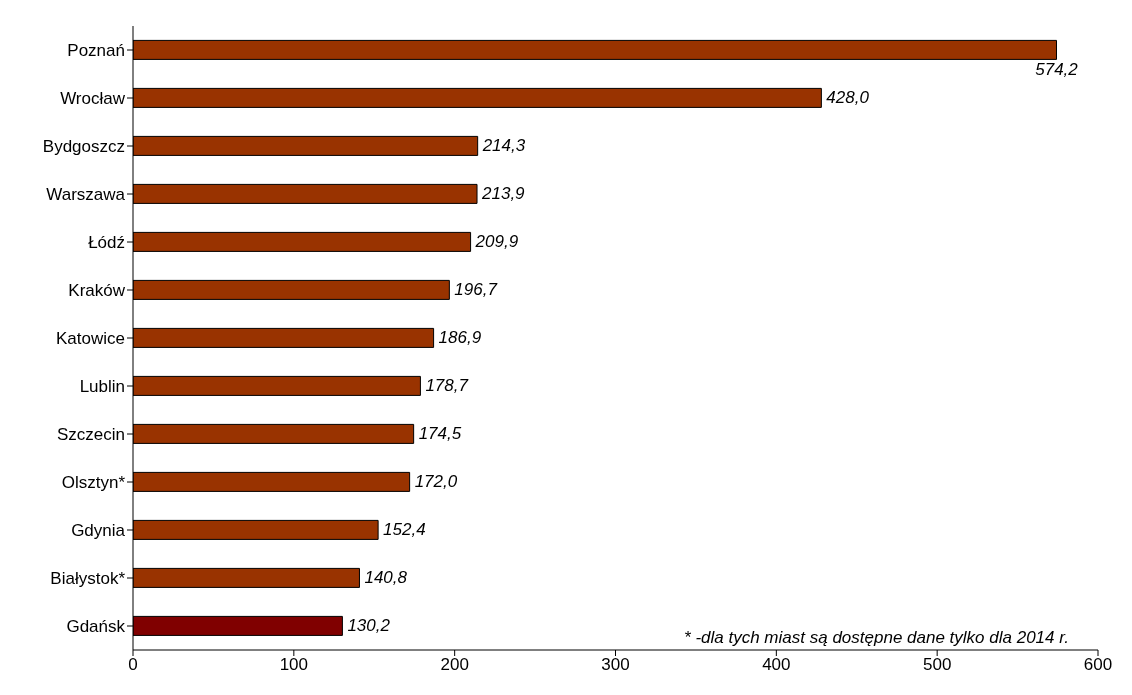  I want to click on y-tick-label: Warszawa, so click(86, 195).